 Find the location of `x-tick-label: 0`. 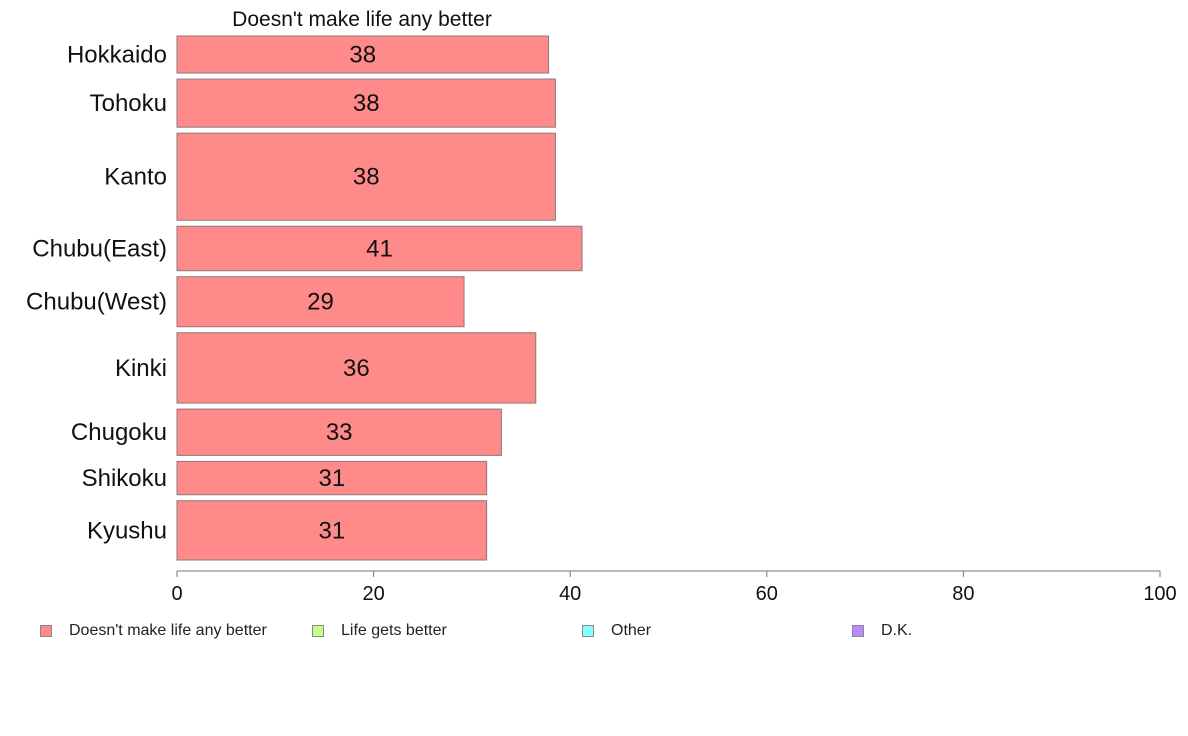

x-tick-label: 0 is located at coordinates (176, 594).